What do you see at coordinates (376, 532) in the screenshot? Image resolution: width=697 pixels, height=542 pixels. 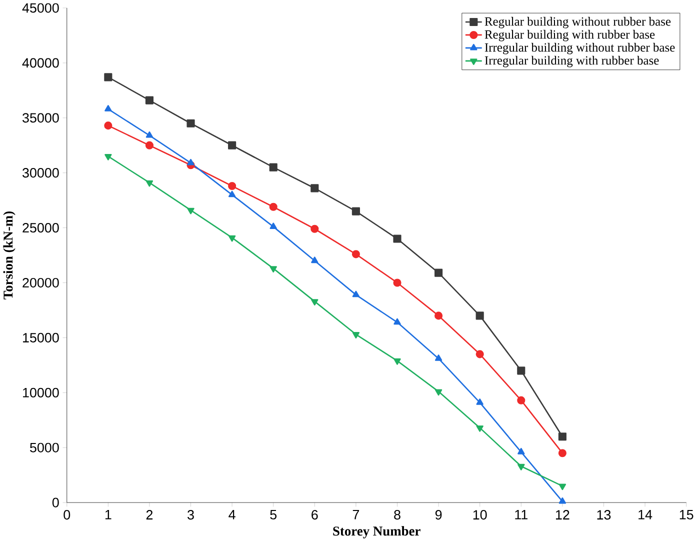 I see `x-axis-title: Storey Number` at bounding box center [376, 532].